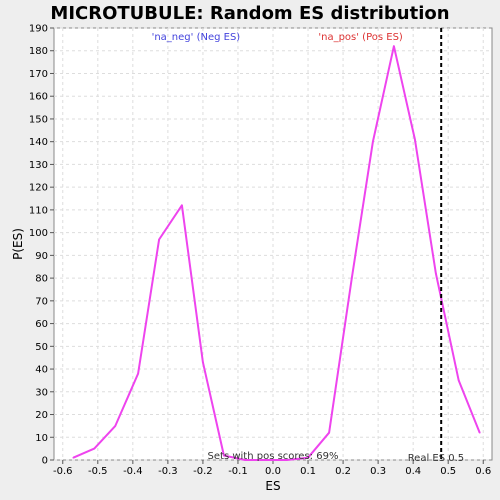 Image resolution: width=500 pixels, height=500 pixels. Describe the element at coordinates (273, 471) in the screenshot. I see `x-tick-label: 0.0` at that location.